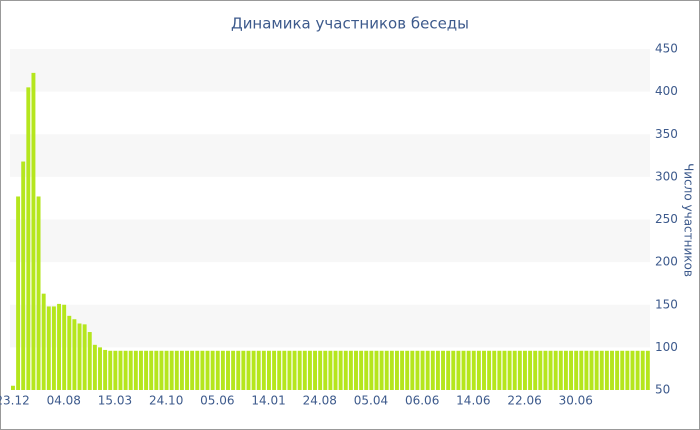 This screenshot has width=700, height=430. I want to click on x-tick-label: 22.06, so click(524, 401).